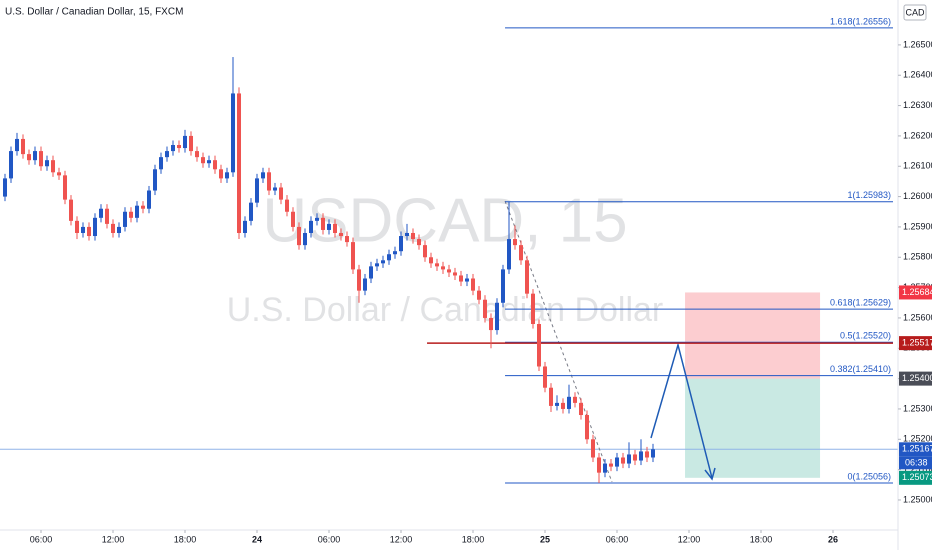  What do you see at coordinates (917, 135) in the screenshot?
I see `y-tick-label: 1.26200` at bounding box center [917, 135].